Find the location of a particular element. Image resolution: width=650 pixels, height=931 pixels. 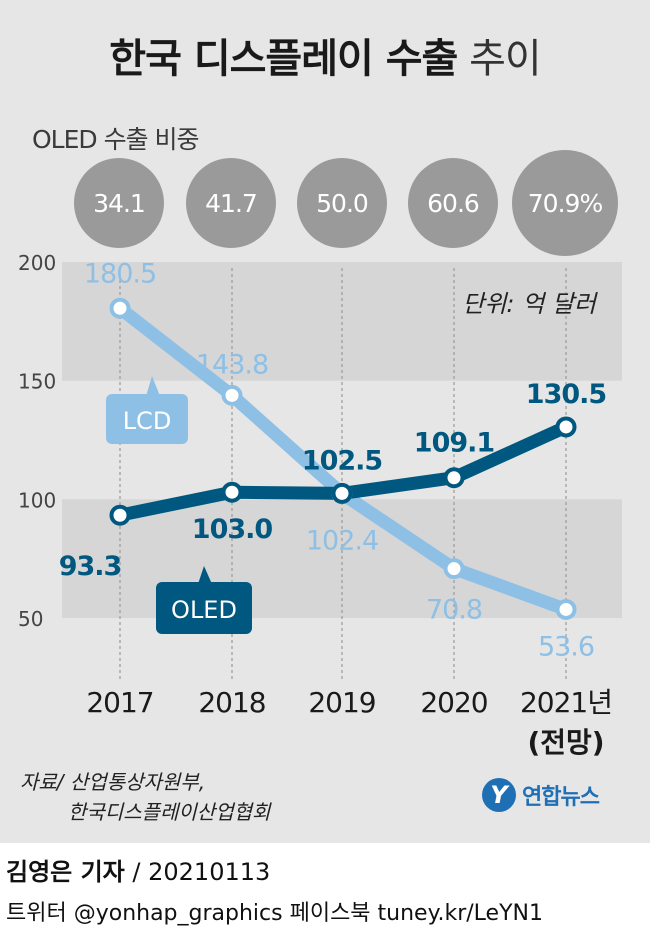

title-bold: 한국 디스플레이 수출 is located at coordinates (283, 59).